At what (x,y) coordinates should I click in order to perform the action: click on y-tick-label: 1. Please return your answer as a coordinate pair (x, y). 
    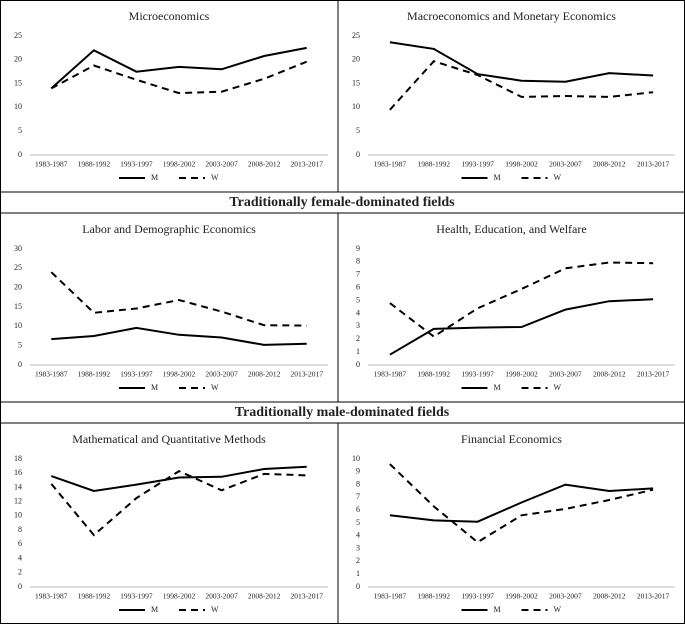
    Looking at the image, I should click on (358, 573).